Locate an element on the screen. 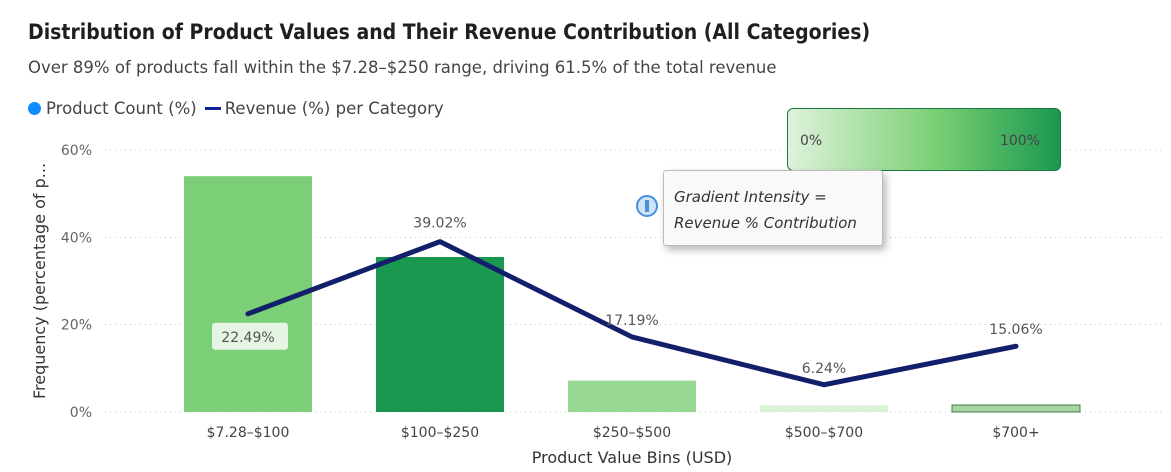 This screenshot has width=1171, height=472. tooltip-line-2: Revenue % Contribution is located at coordinates (765, 223).